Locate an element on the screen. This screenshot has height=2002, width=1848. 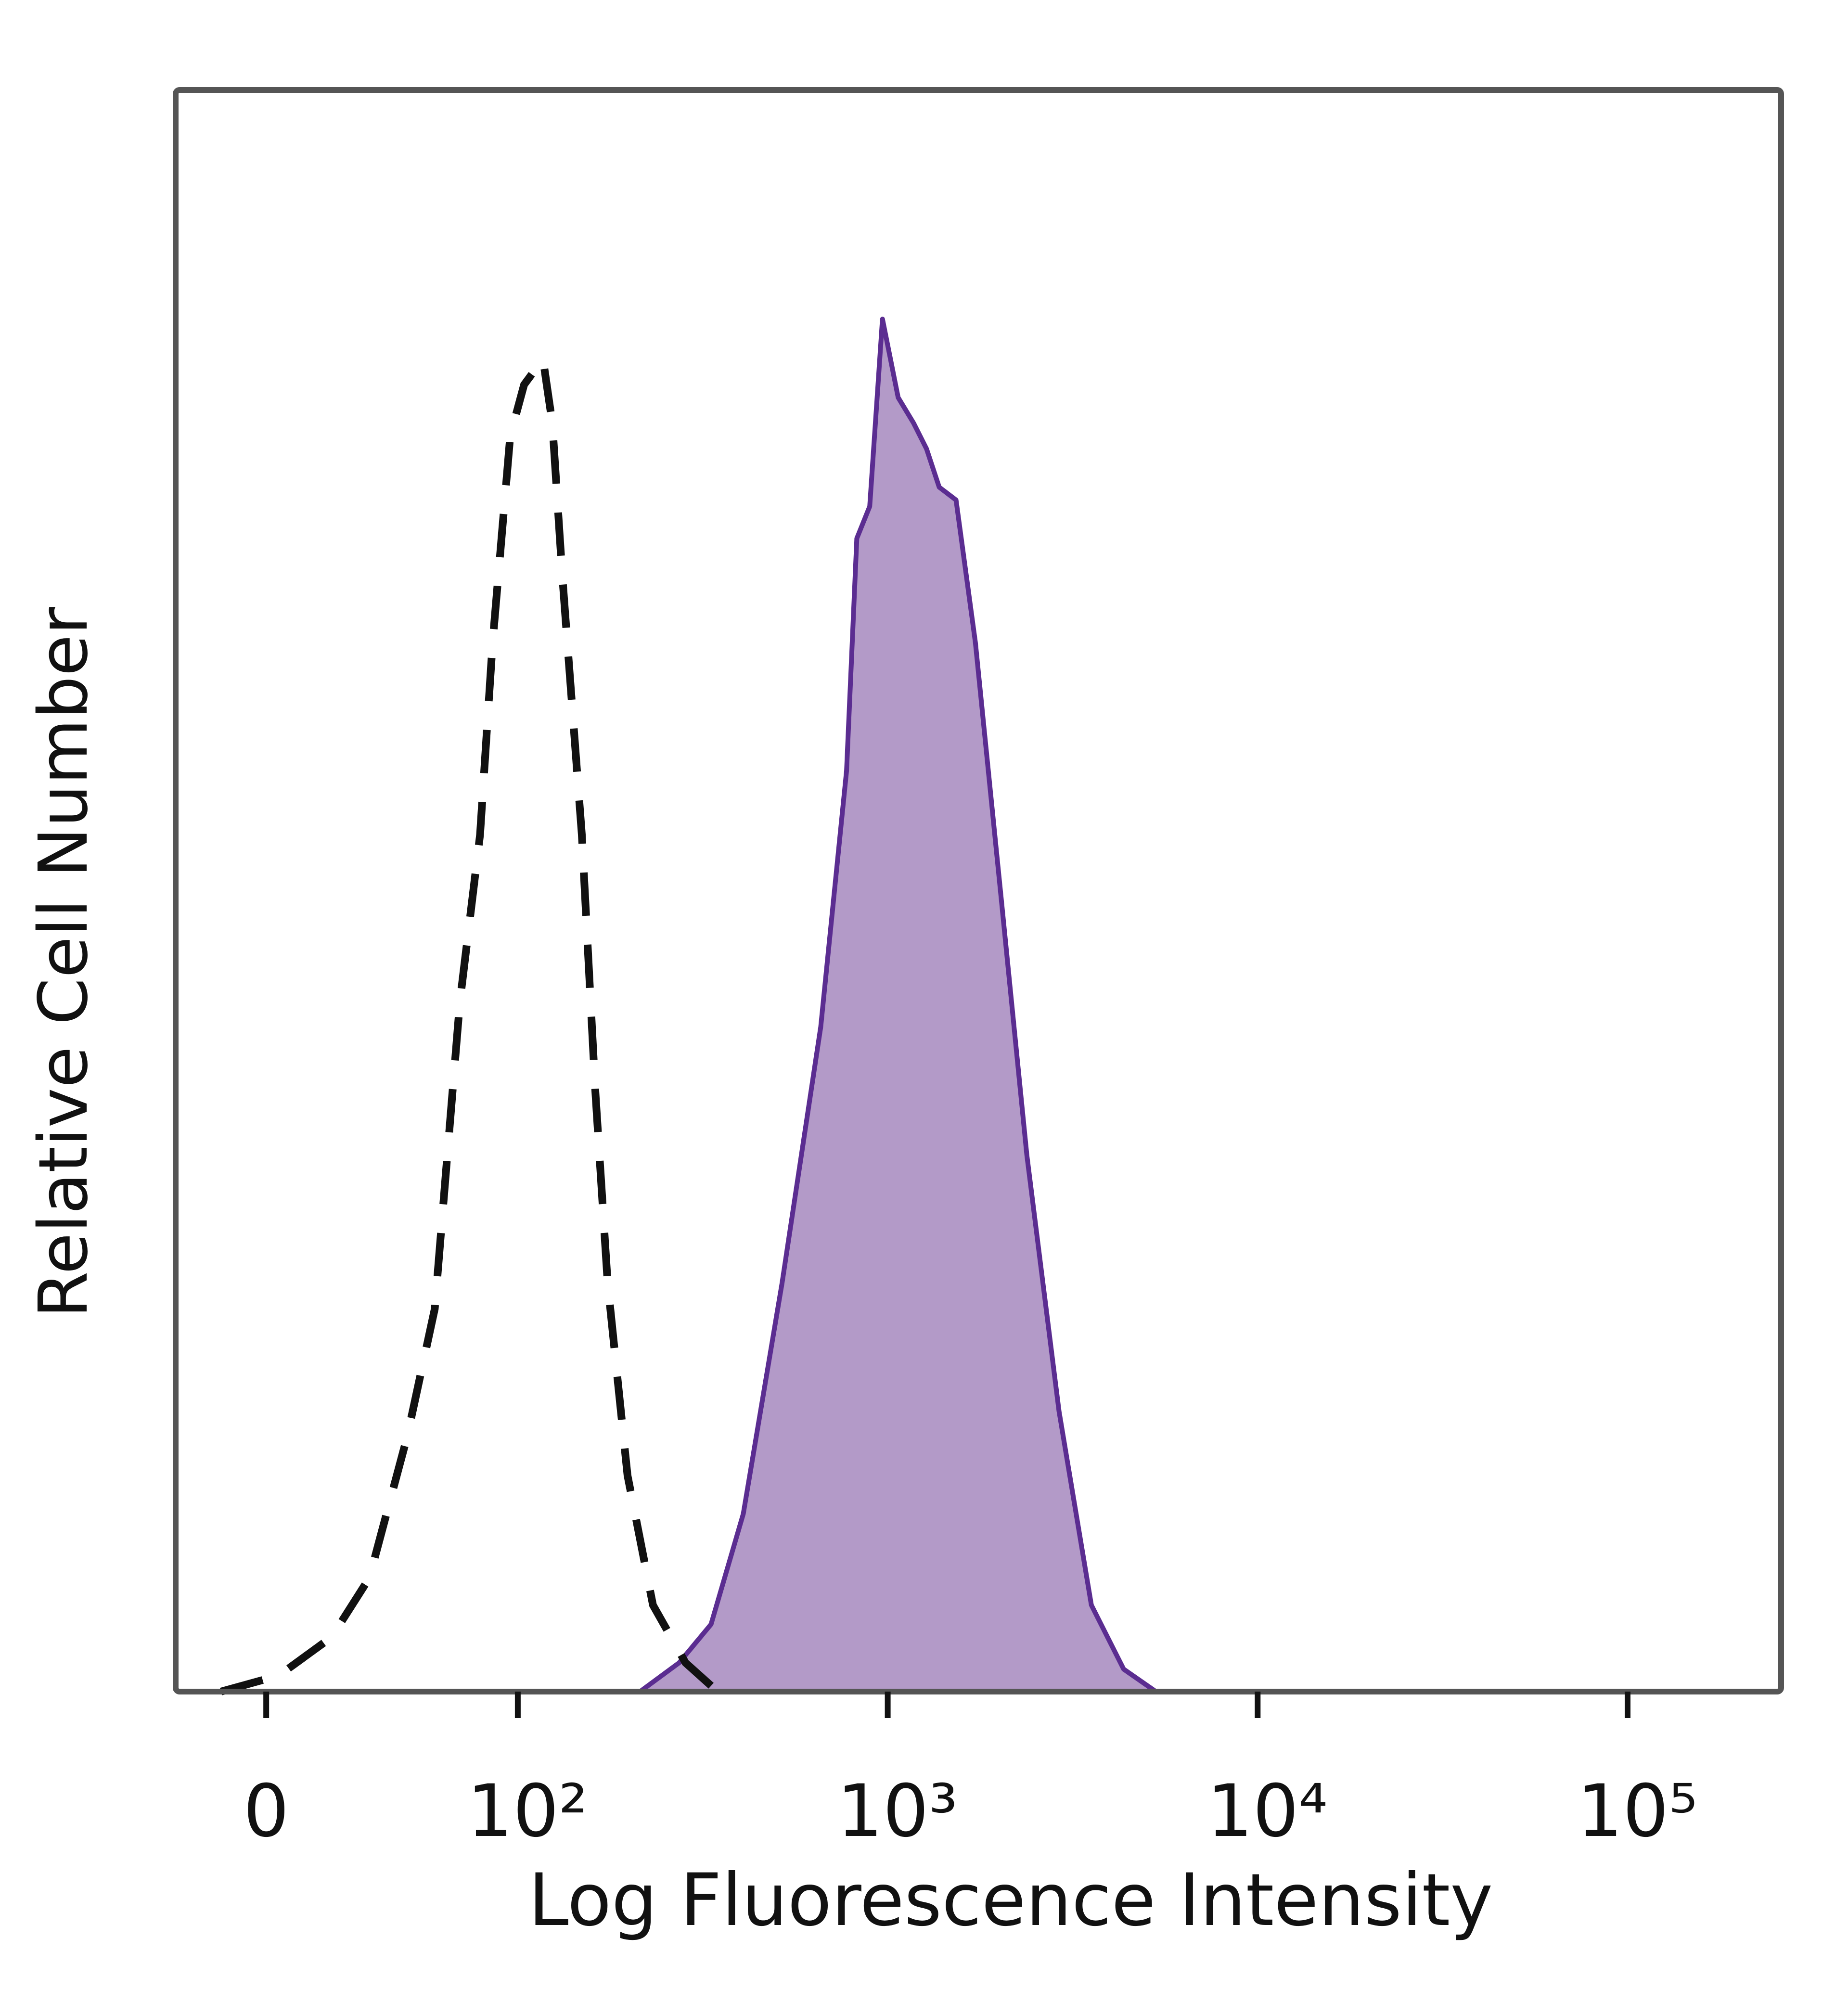
x-tick-label: 10² is located at coordinates (527, 1811).